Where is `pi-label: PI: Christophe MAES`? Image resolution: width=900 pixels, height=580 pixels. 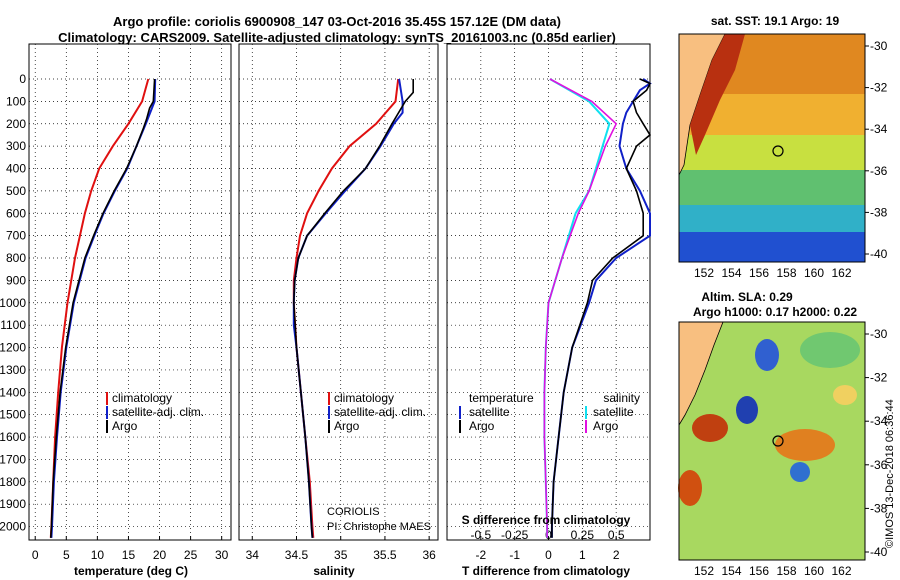
pi-label: PI: Christophe MAES is located at coordinates (379, 527).